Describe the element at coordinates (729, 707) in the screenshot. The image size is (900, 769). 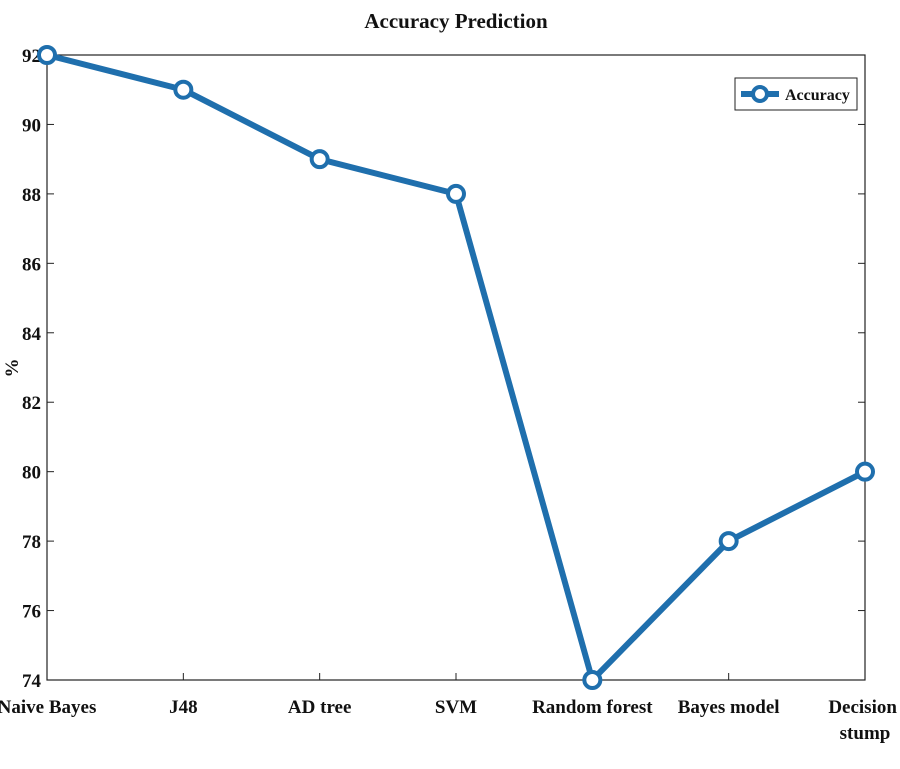
I see `x-tick-label: Bayes model` at that location.